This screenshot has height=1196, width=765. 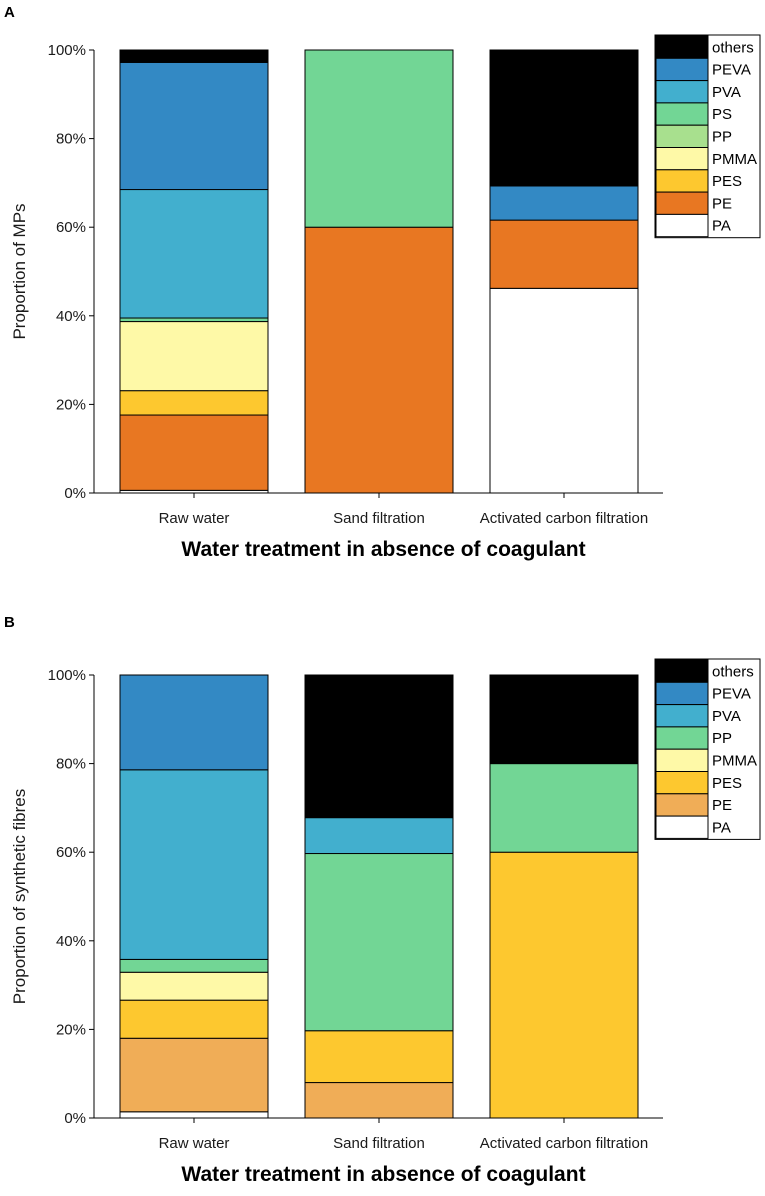 I want to click on bar-segment-b-raw-water-pmma, so click(x=194, y=986).